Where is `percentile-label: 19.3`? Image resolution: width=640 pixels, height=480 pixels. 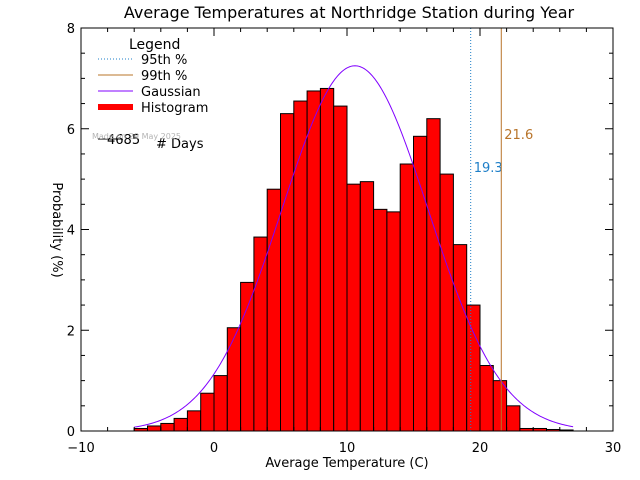 percentile-label: 19.3 is located at coordinates (488, 168).